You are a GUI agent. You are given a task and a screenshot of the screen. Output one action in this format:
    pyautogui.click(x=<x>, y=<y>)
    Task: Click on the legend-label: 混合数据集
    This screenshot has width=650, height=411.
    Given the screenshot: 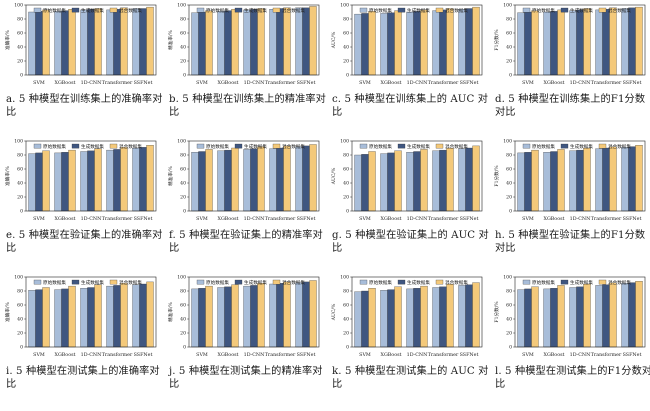 What is the action you would take?
    pyautogui.click(x=293, y=10)
    